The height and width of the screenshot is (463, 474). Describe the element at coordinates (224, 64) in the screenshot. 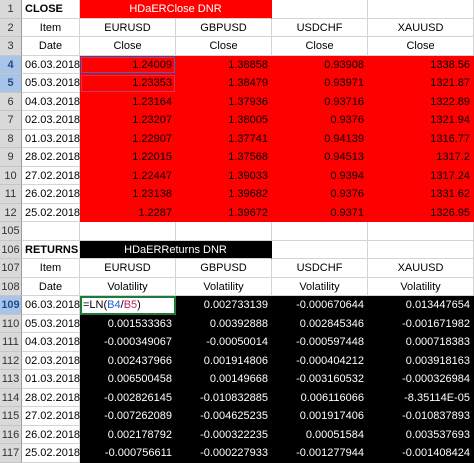

I see `close-value-cell: 1.38858` at that location.